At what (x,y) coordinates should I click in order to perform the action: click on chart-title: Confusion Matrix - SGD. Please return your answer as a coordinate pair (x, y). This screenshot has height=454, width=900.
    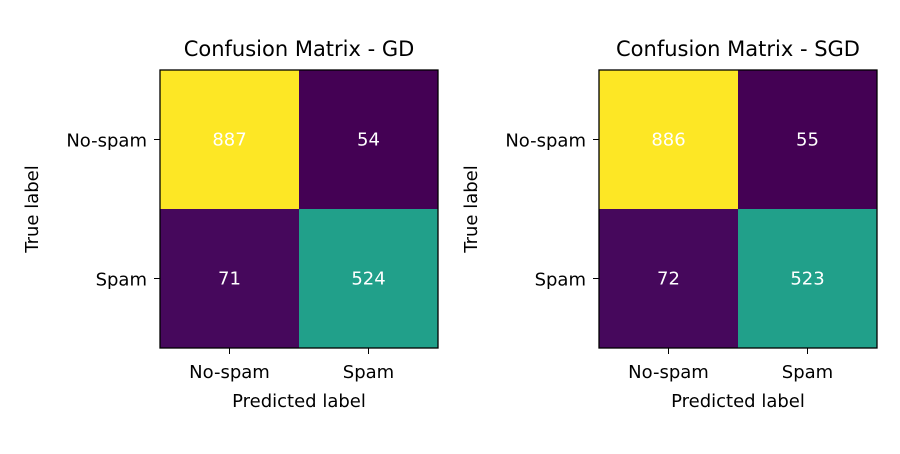
    Looking at the image, I should click on (738, 49).